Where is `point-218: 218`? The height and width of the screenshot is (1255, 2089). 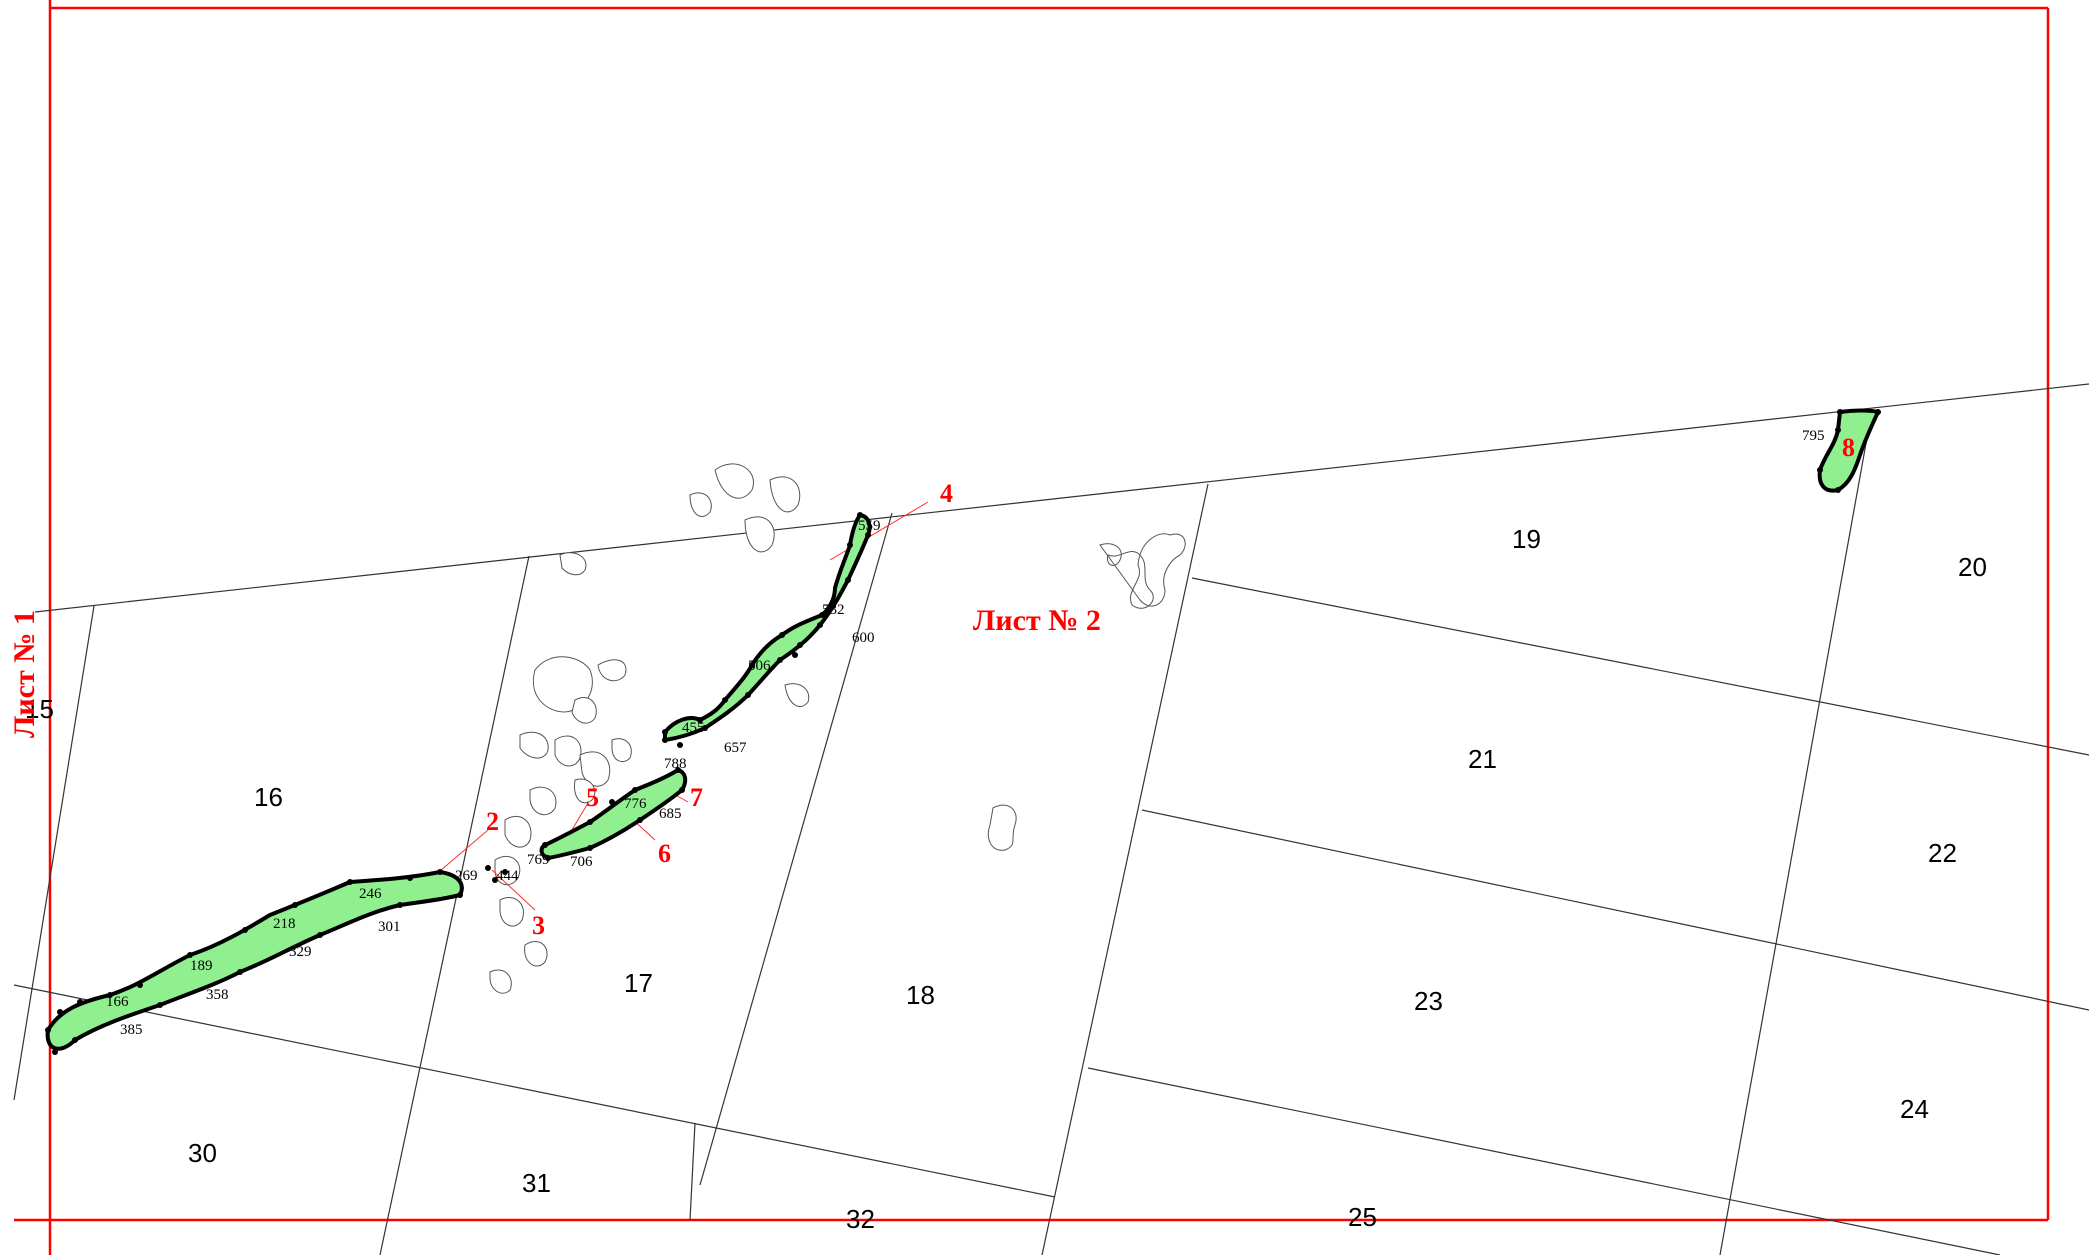 point-218: 218 is located at coordinates (284, 924).